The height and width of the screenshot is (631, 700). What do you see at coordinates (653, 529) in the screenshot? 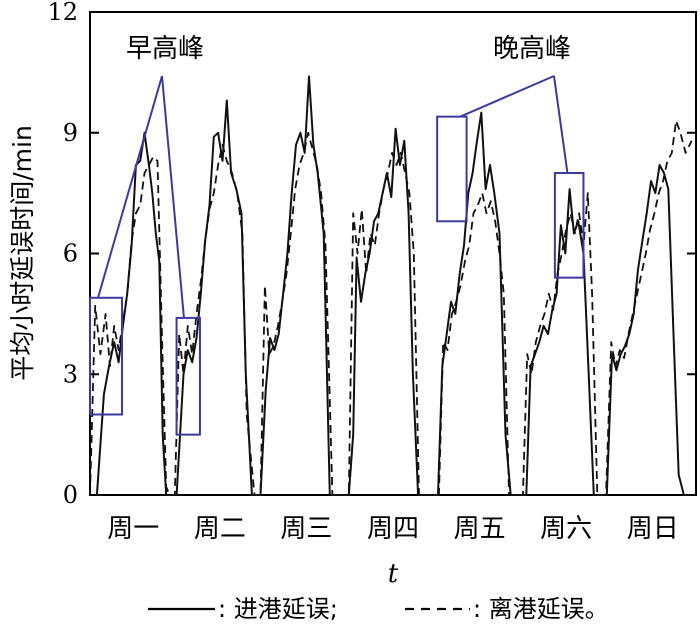
I see `x-category-label: 周日` at bounding box center [653, 529].